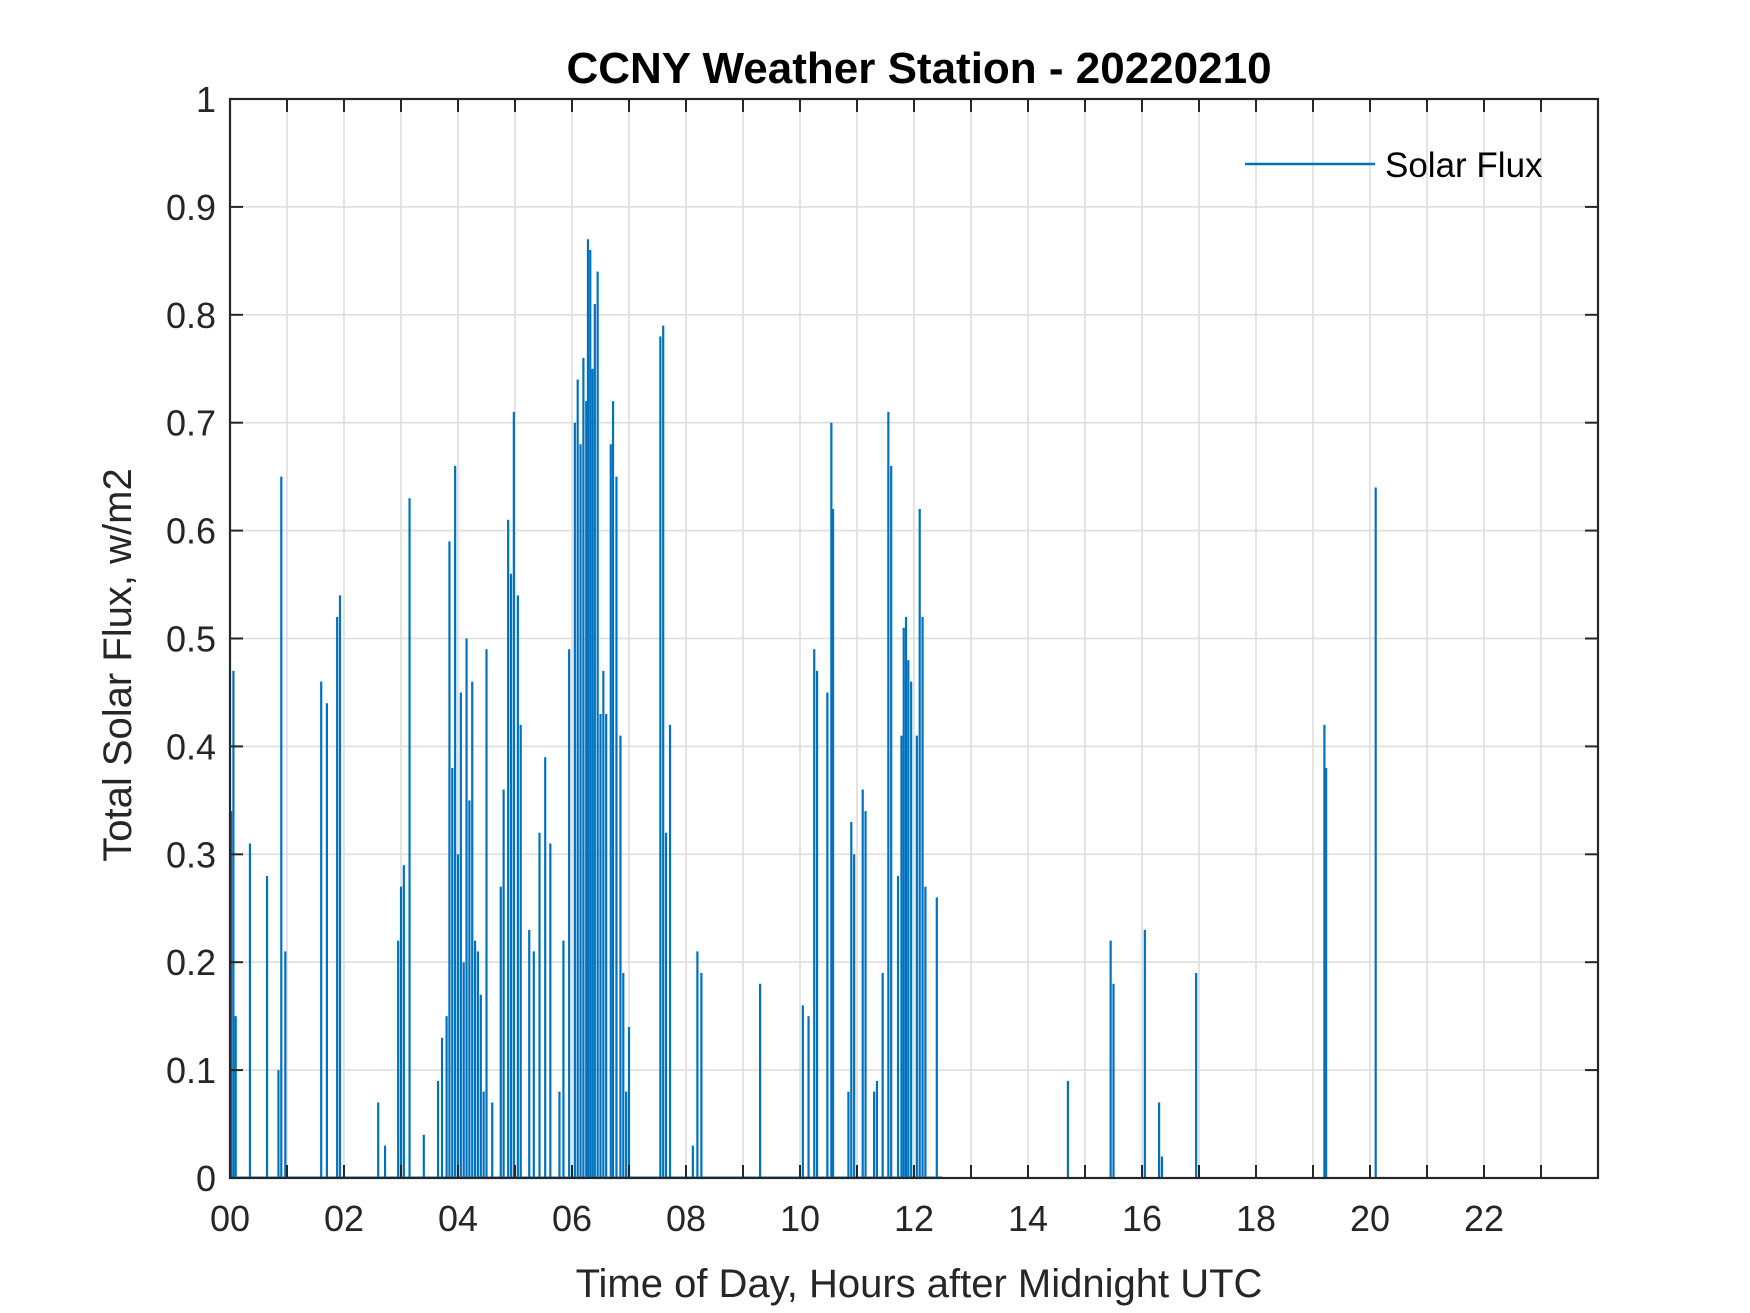 The width and height of the screenshot is (1750, 1313). I want to click on y-tick-label: 0.6, so click(191, 531).